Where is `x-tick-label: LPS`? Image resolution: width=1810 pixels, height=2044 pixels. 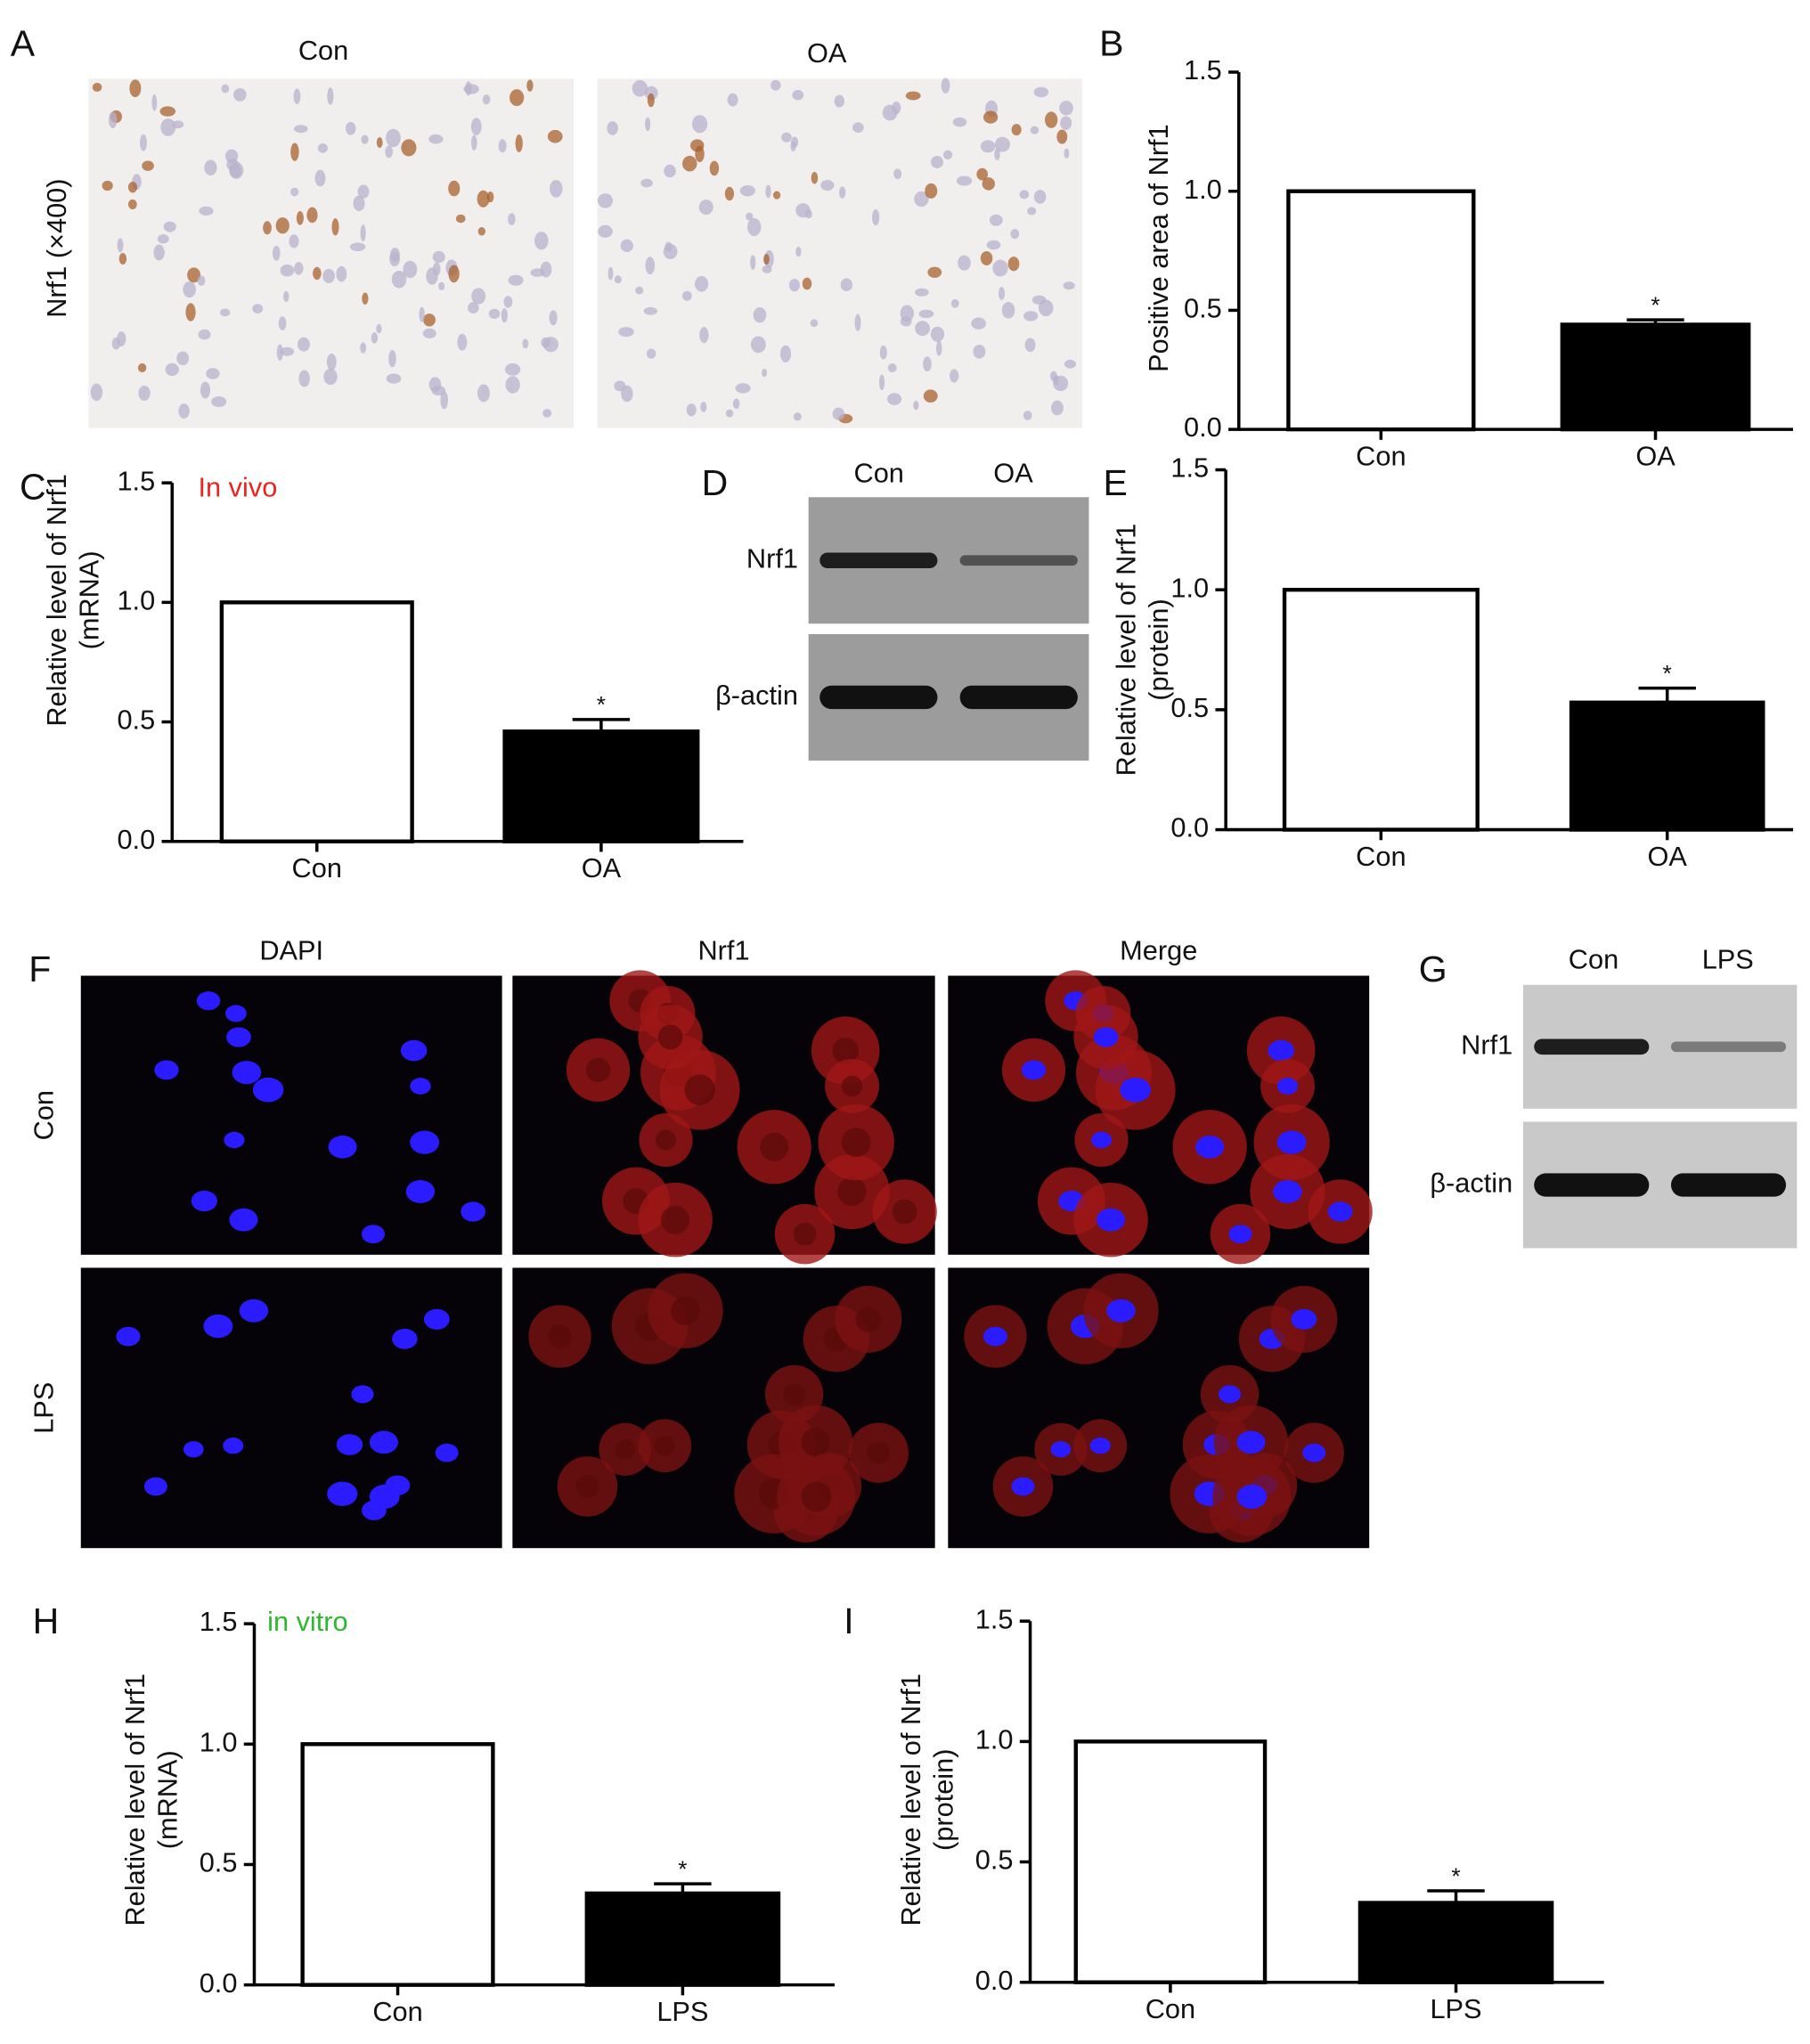 x-tick-label: LPS is located at coordinates (1455, 2009).